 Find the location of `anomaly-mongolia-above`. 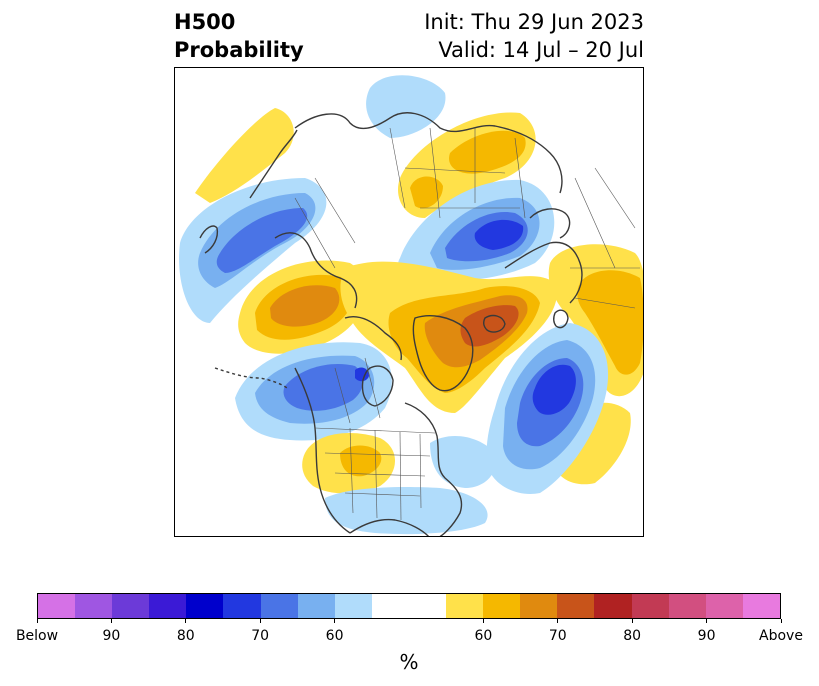

anomaly-mongolia-above is located at coordinates (426, 192).